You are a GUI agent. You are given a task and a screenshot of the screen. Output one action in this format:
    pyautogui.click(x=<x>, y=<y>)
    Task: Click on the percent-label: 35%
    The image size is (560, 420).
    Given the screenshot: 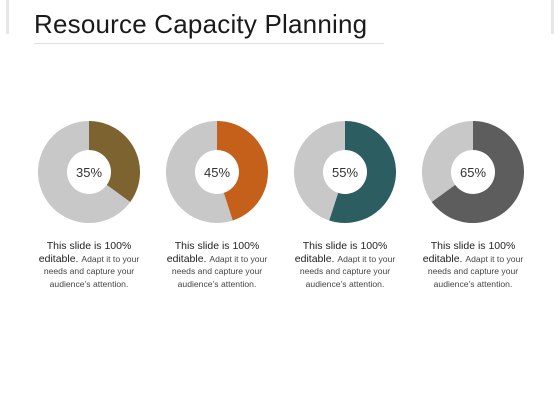 What is the action you would take?
    pyautogui.click(x=89, y=172)
    